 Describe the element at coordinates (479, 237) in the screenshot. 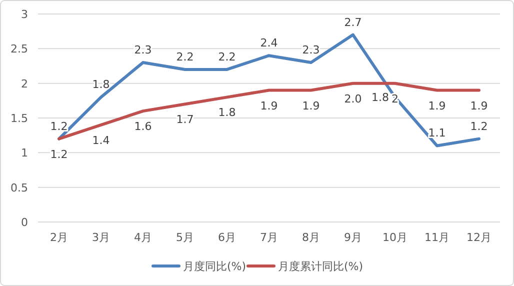

I see `x-tick-label: 12月` at that location.